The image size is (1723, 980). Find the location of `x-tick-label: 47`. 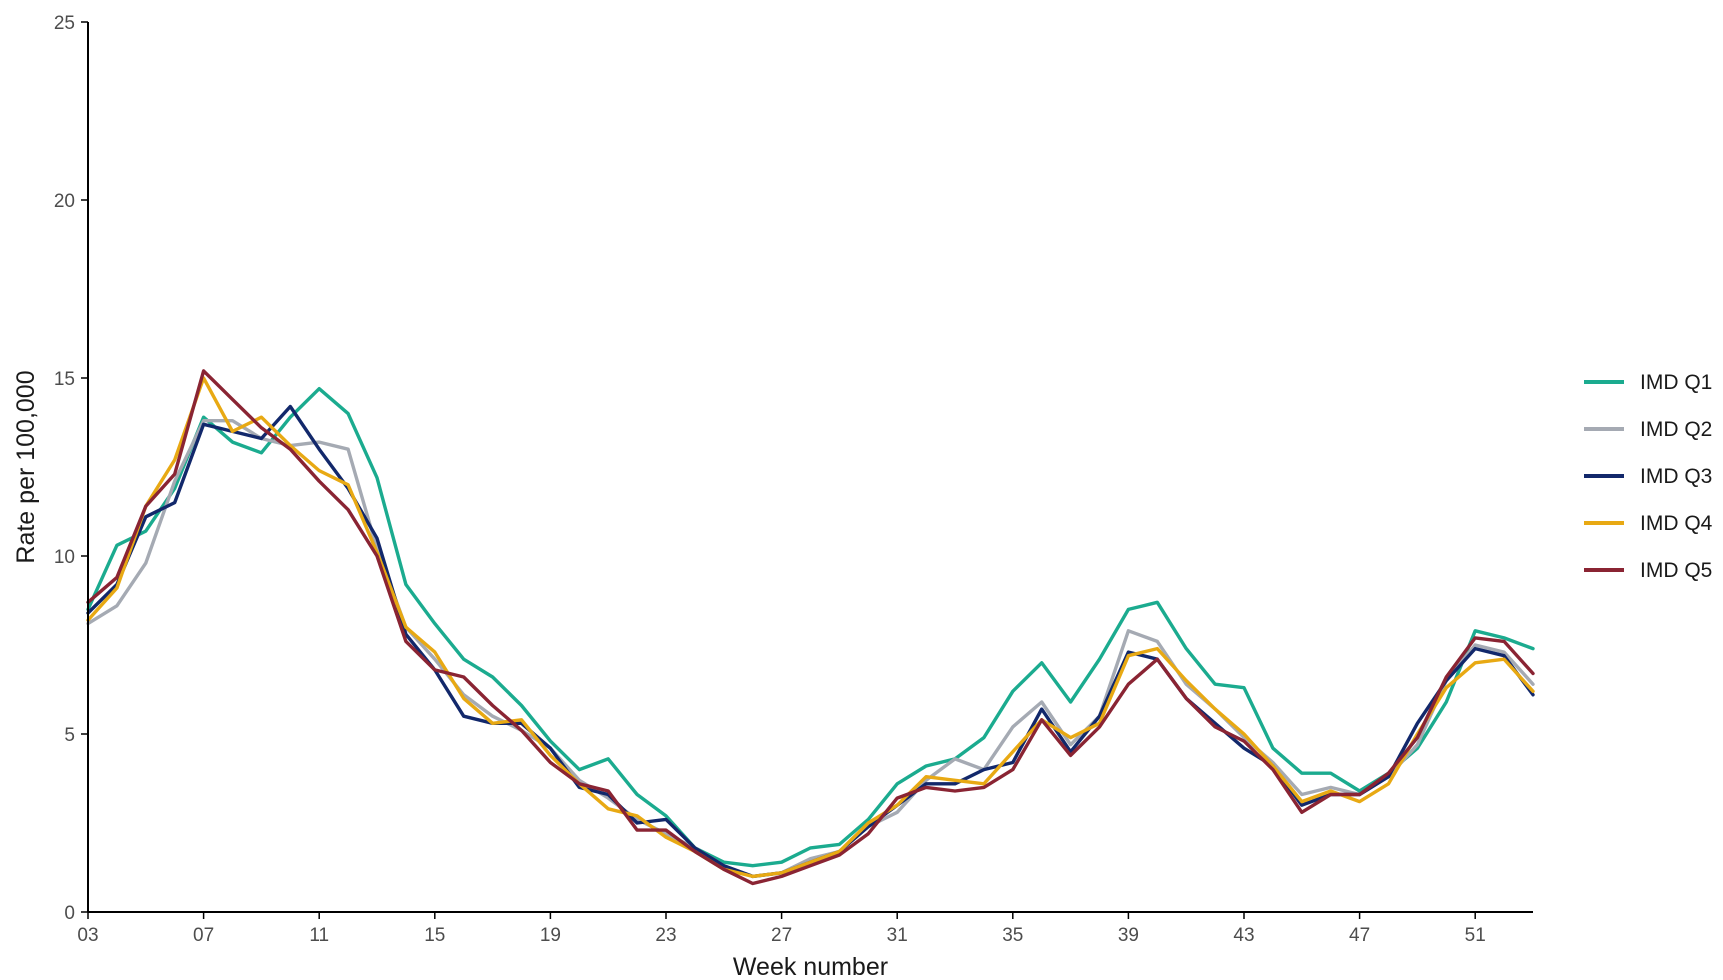

x-tick-label: 47 is located at coordinates (1359, 935).